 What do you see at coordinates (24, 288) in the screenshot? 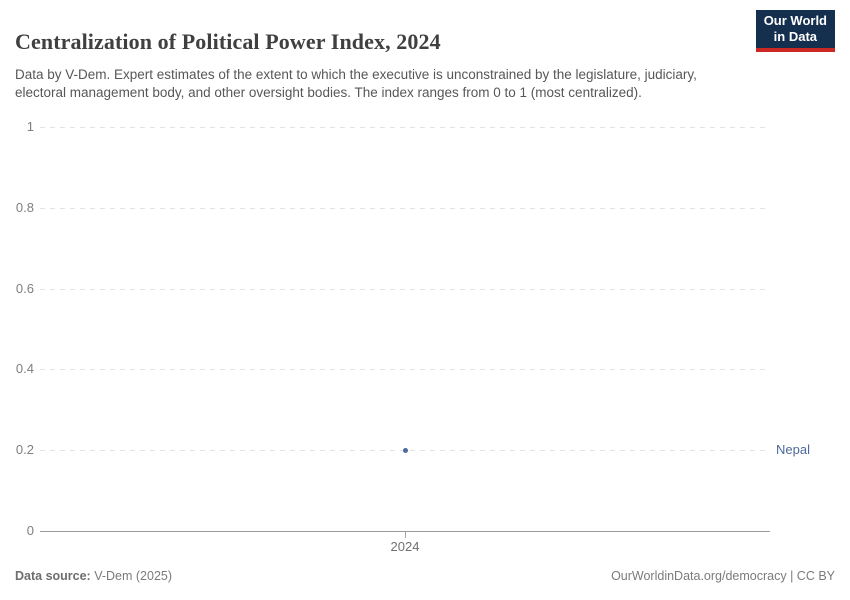
I see `y-axis-tick-label: 0.6` at bounding box center [24, 288].